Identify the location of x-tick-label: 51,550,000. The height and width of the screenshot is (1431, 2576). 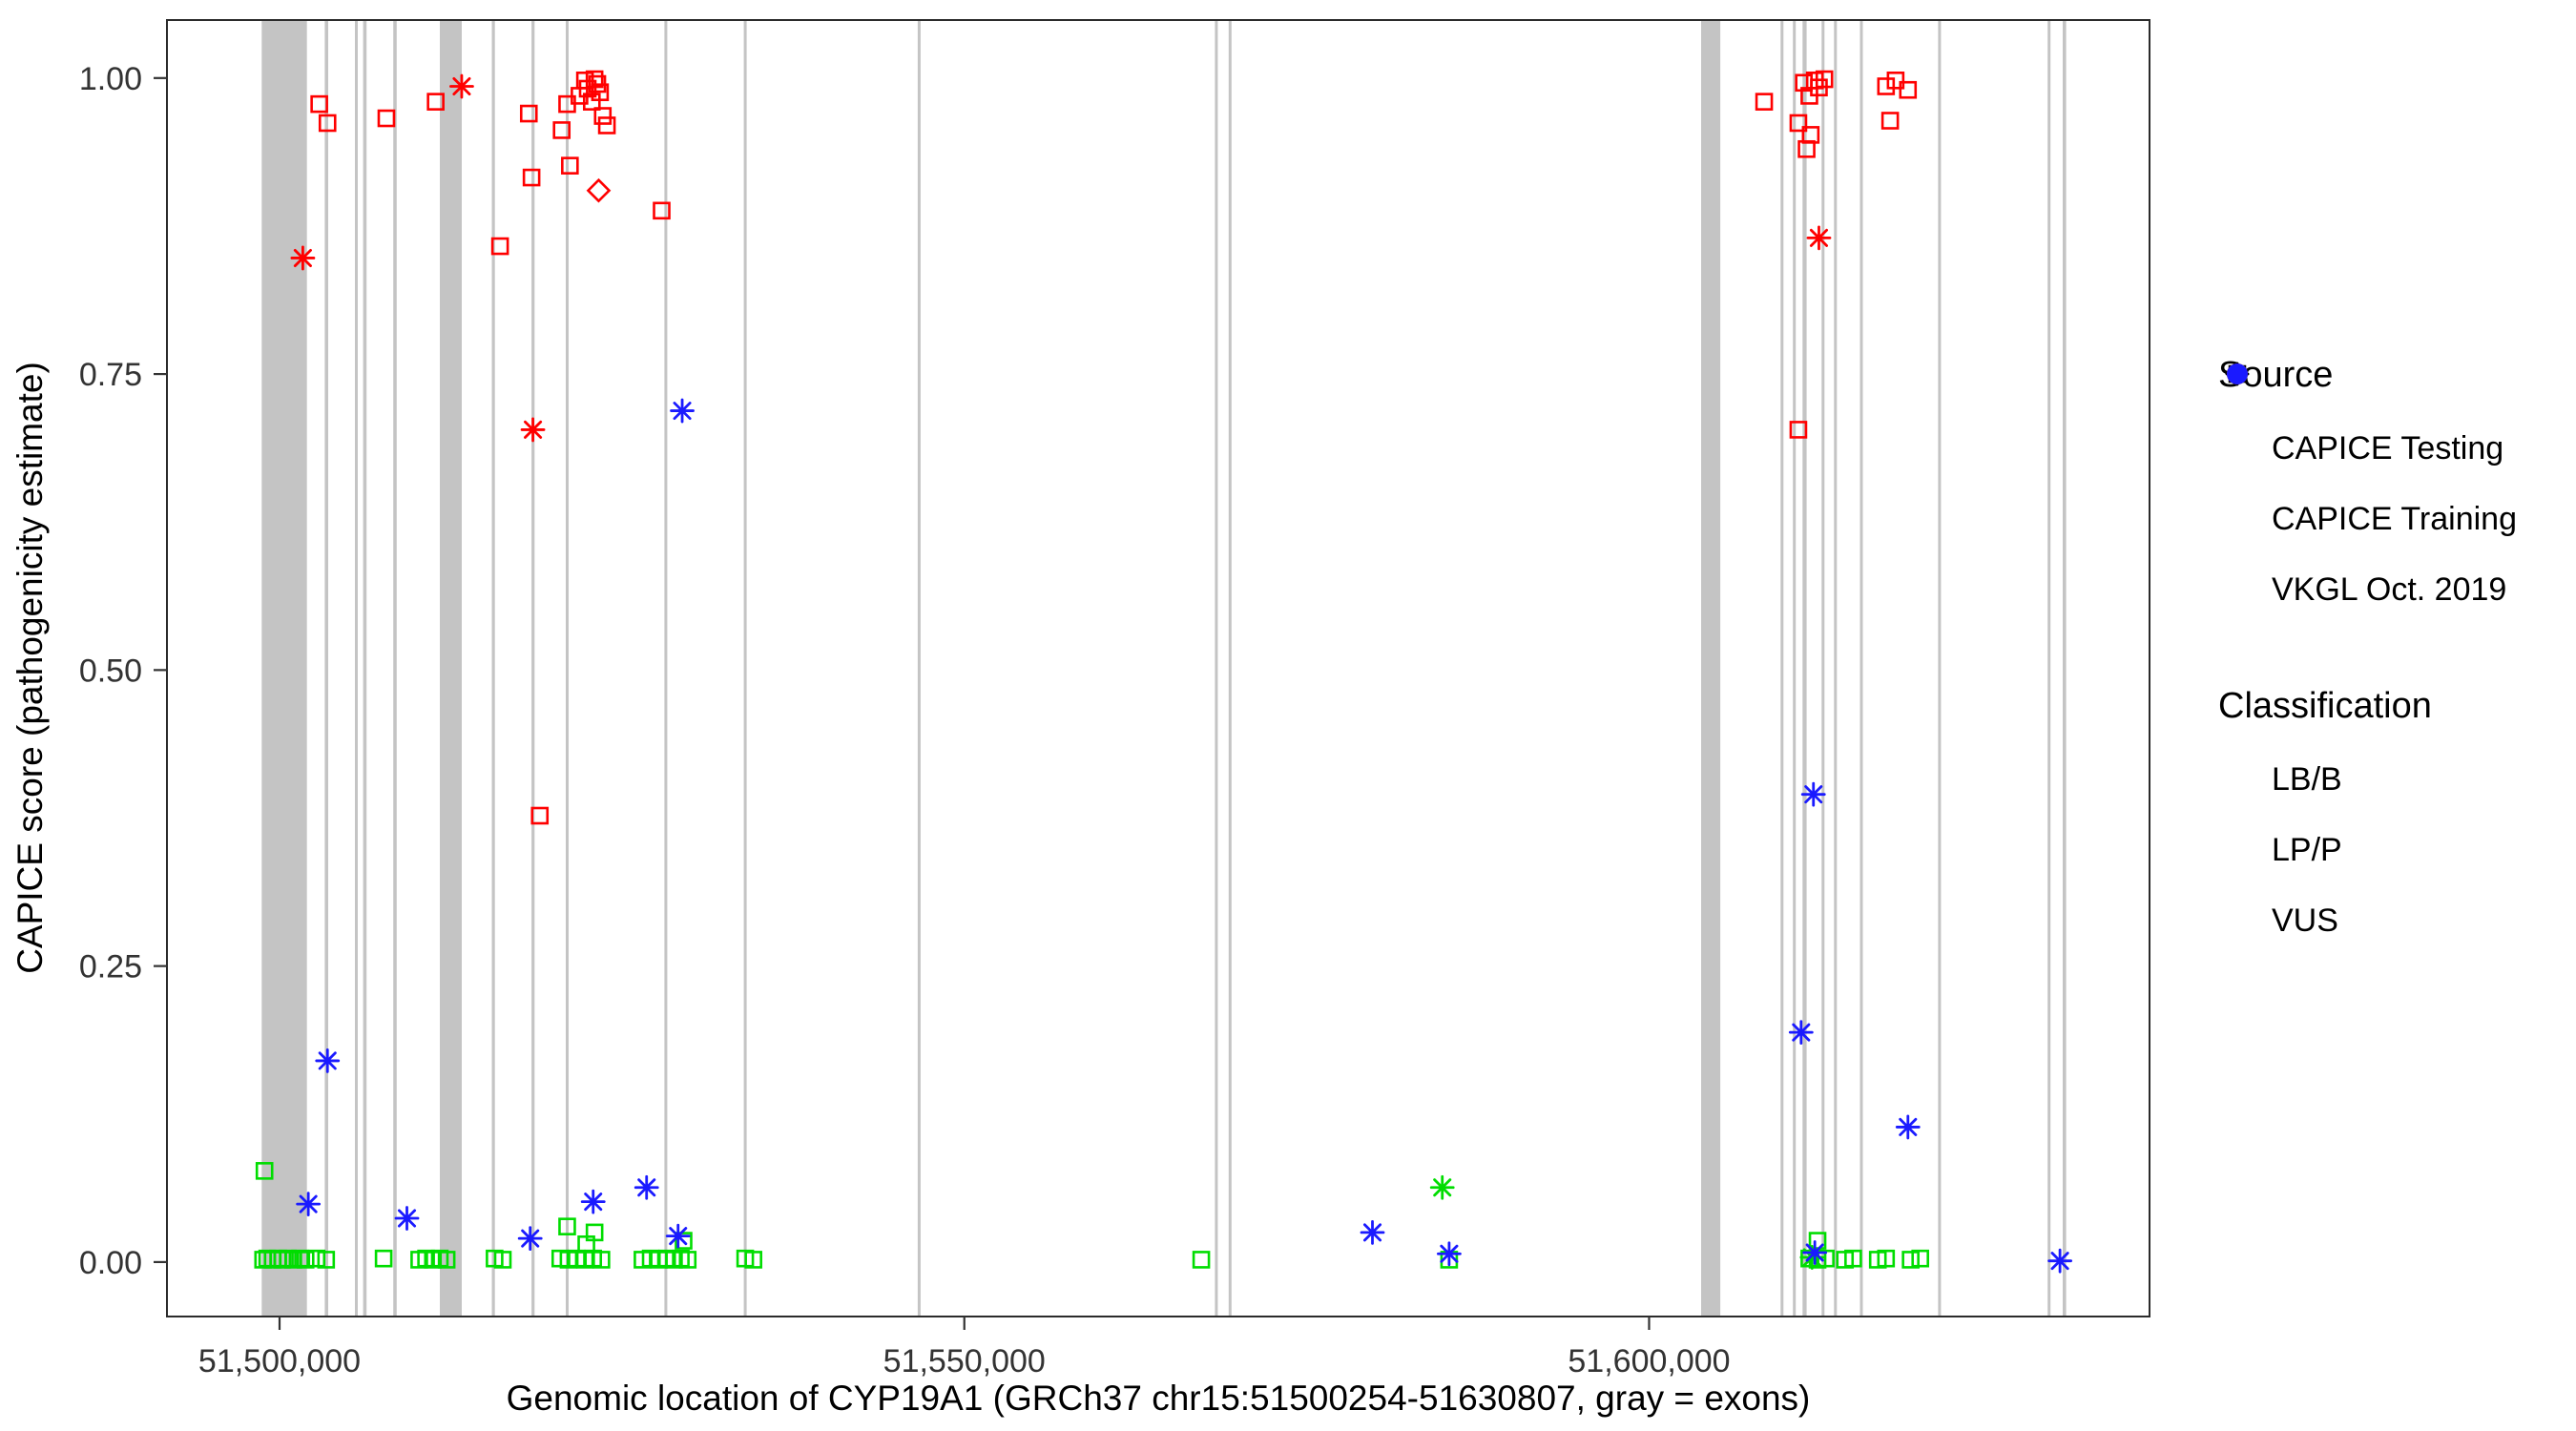
(964, 1361).